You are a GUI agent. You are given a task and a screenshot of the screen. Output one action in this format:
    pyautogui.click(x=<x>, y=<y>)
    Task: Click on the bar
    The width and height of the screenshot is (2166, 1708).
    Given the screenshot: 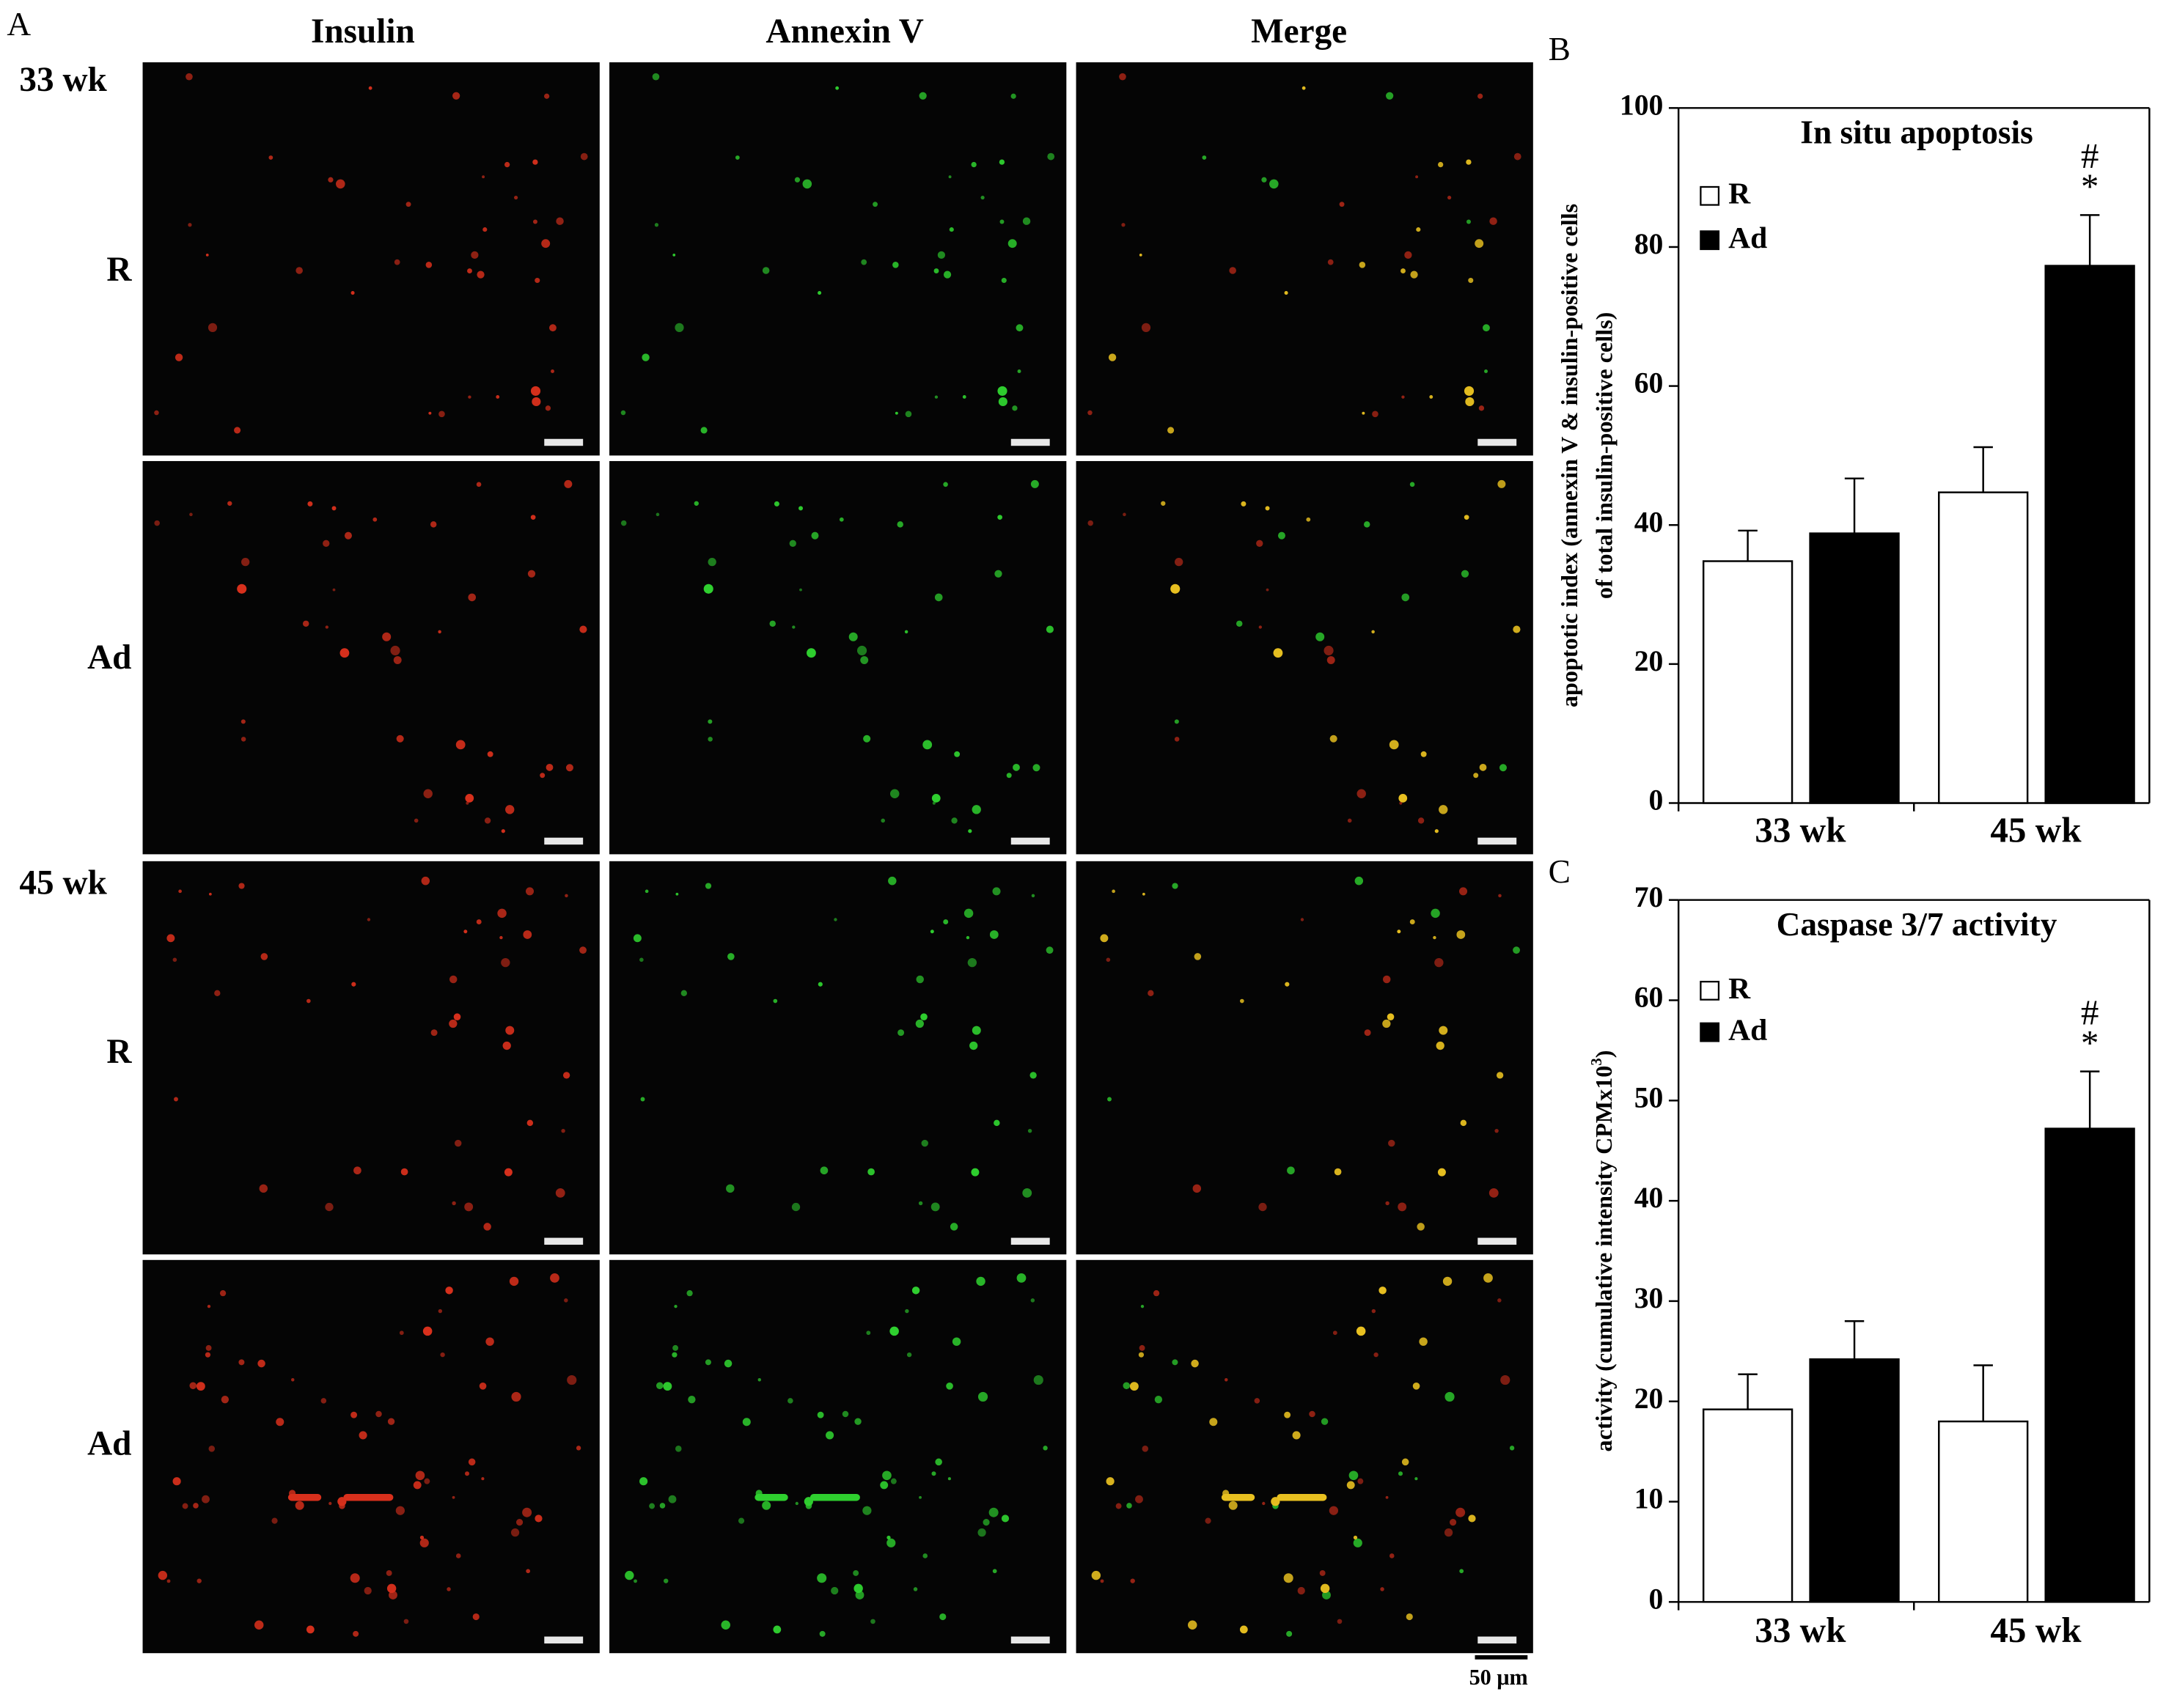 What is the action you would take?
    pyautogui.click(x=1854, y=1480)
    